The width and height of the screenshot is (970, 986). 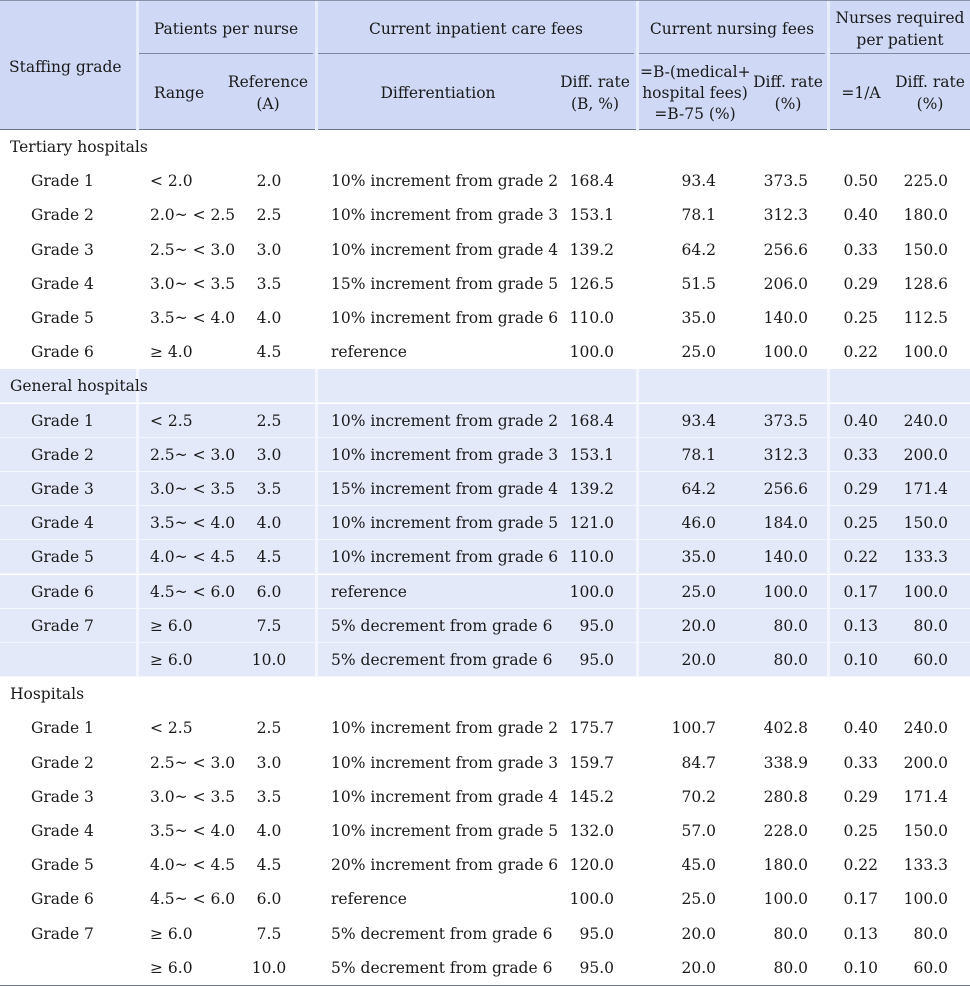 What do you see at coordinates (695, 114) in the screenshot?
I see `header-formula-line3: =B-75 (%)` at bounding box center [695, 114].